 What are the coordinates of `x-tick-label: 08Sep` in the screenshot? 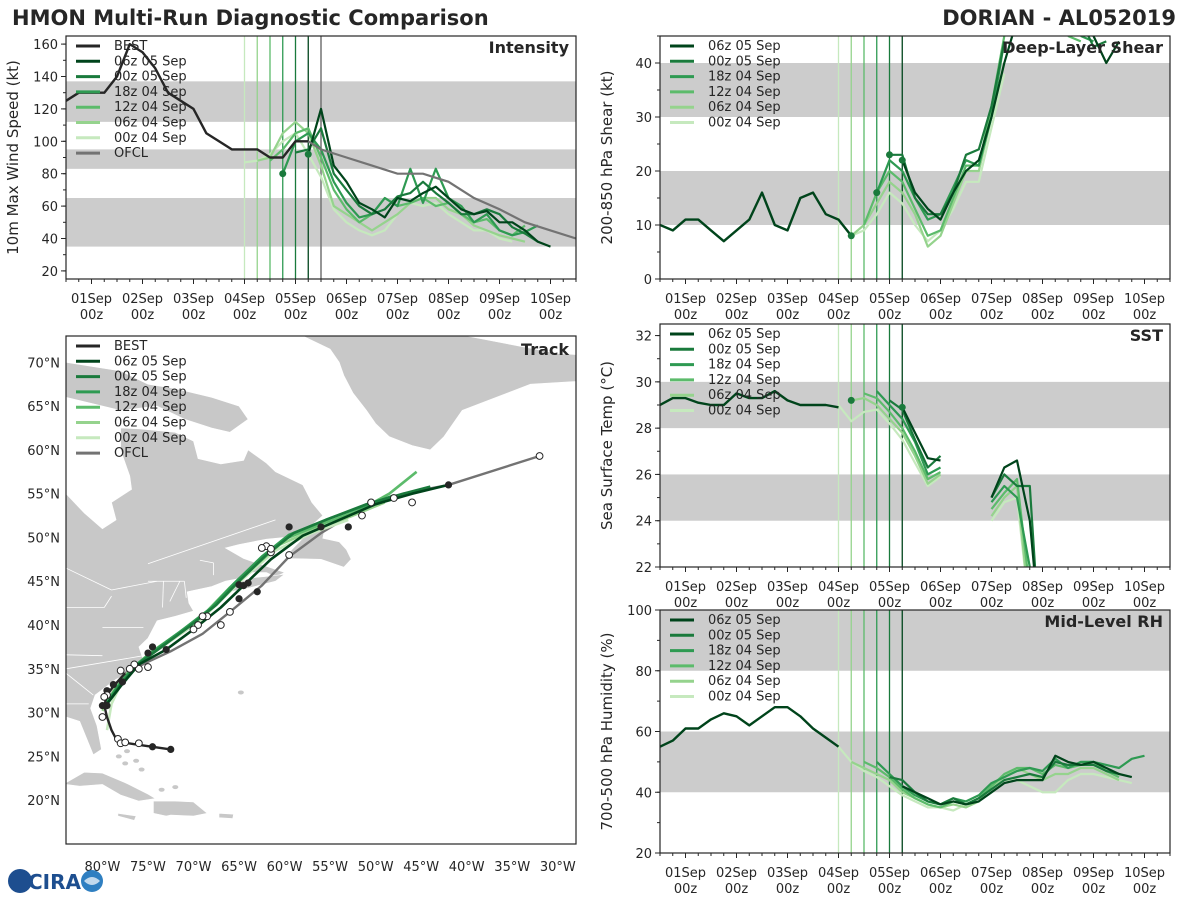 It's located at (1042, 299).